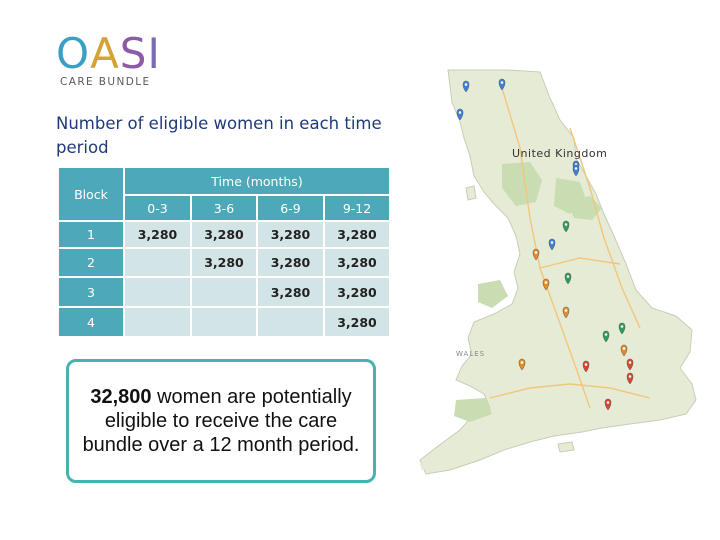 The width and height of the screenshot is (720, 540). What do you see at coordinates (566, 447) in the screenshot?
I see `isle-of-wight` at bounding box center [566, 447].